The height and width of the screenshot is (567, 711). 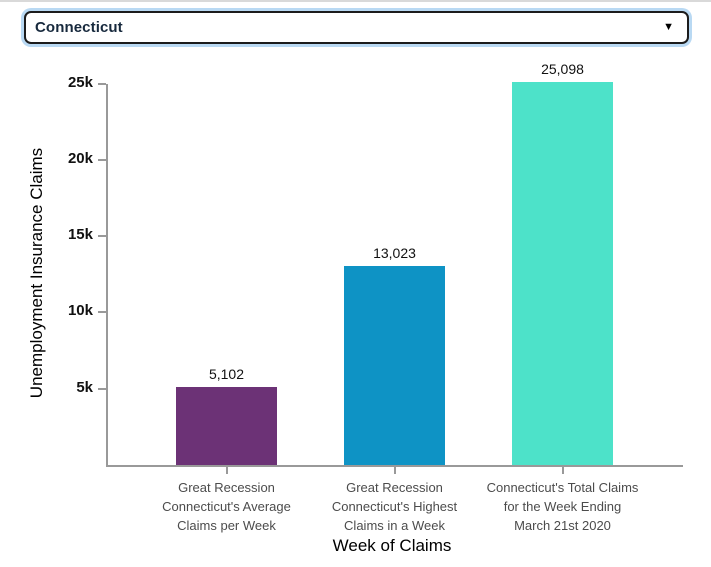 What do you see at coordinates (226, 525) in the screenshot?
I see `category-label-line: Claims per Week` at bounding box center [226, 525].